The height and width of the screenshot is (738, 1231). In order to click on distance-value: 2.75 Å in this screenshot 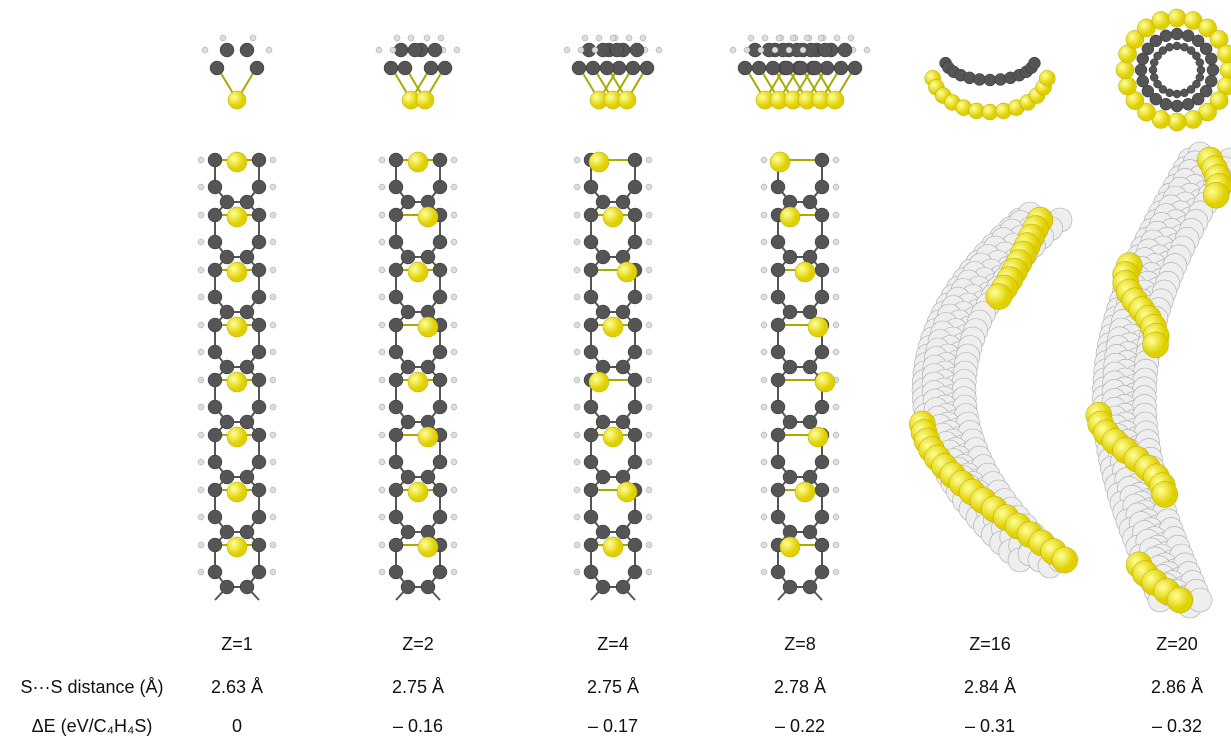, I will do `click(613, 687)`.